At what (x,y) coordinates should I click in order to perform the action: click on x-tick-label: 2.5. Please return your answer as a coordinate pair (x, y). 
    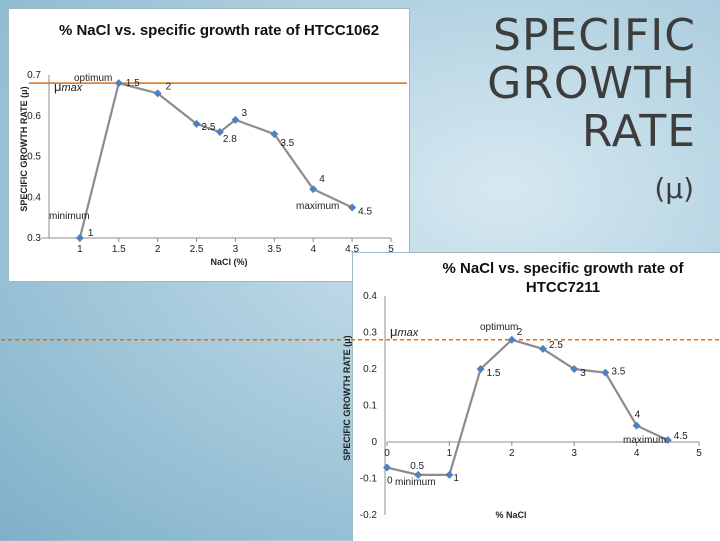
    Looking at the image, I should click on (197, 249).